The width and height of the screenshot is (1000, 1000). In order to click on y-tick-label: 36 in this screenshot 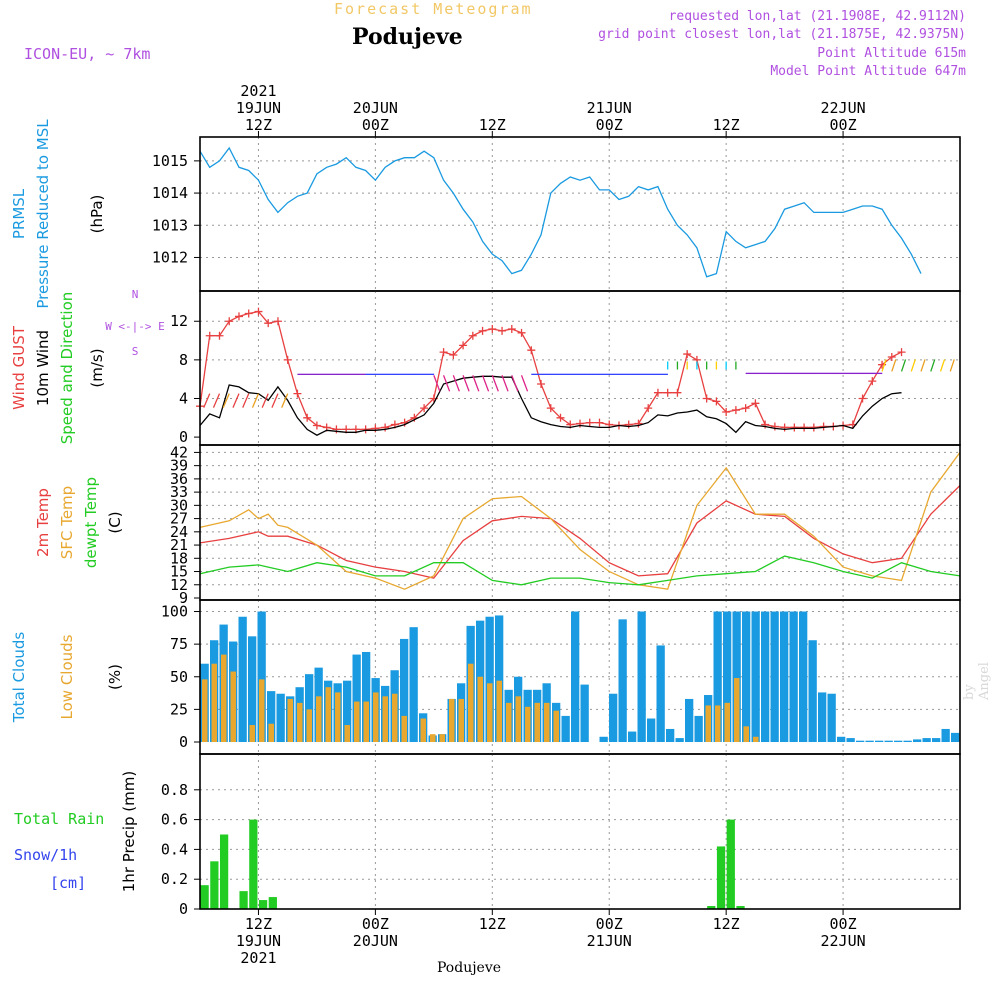, I will do `click(179, 479)`.